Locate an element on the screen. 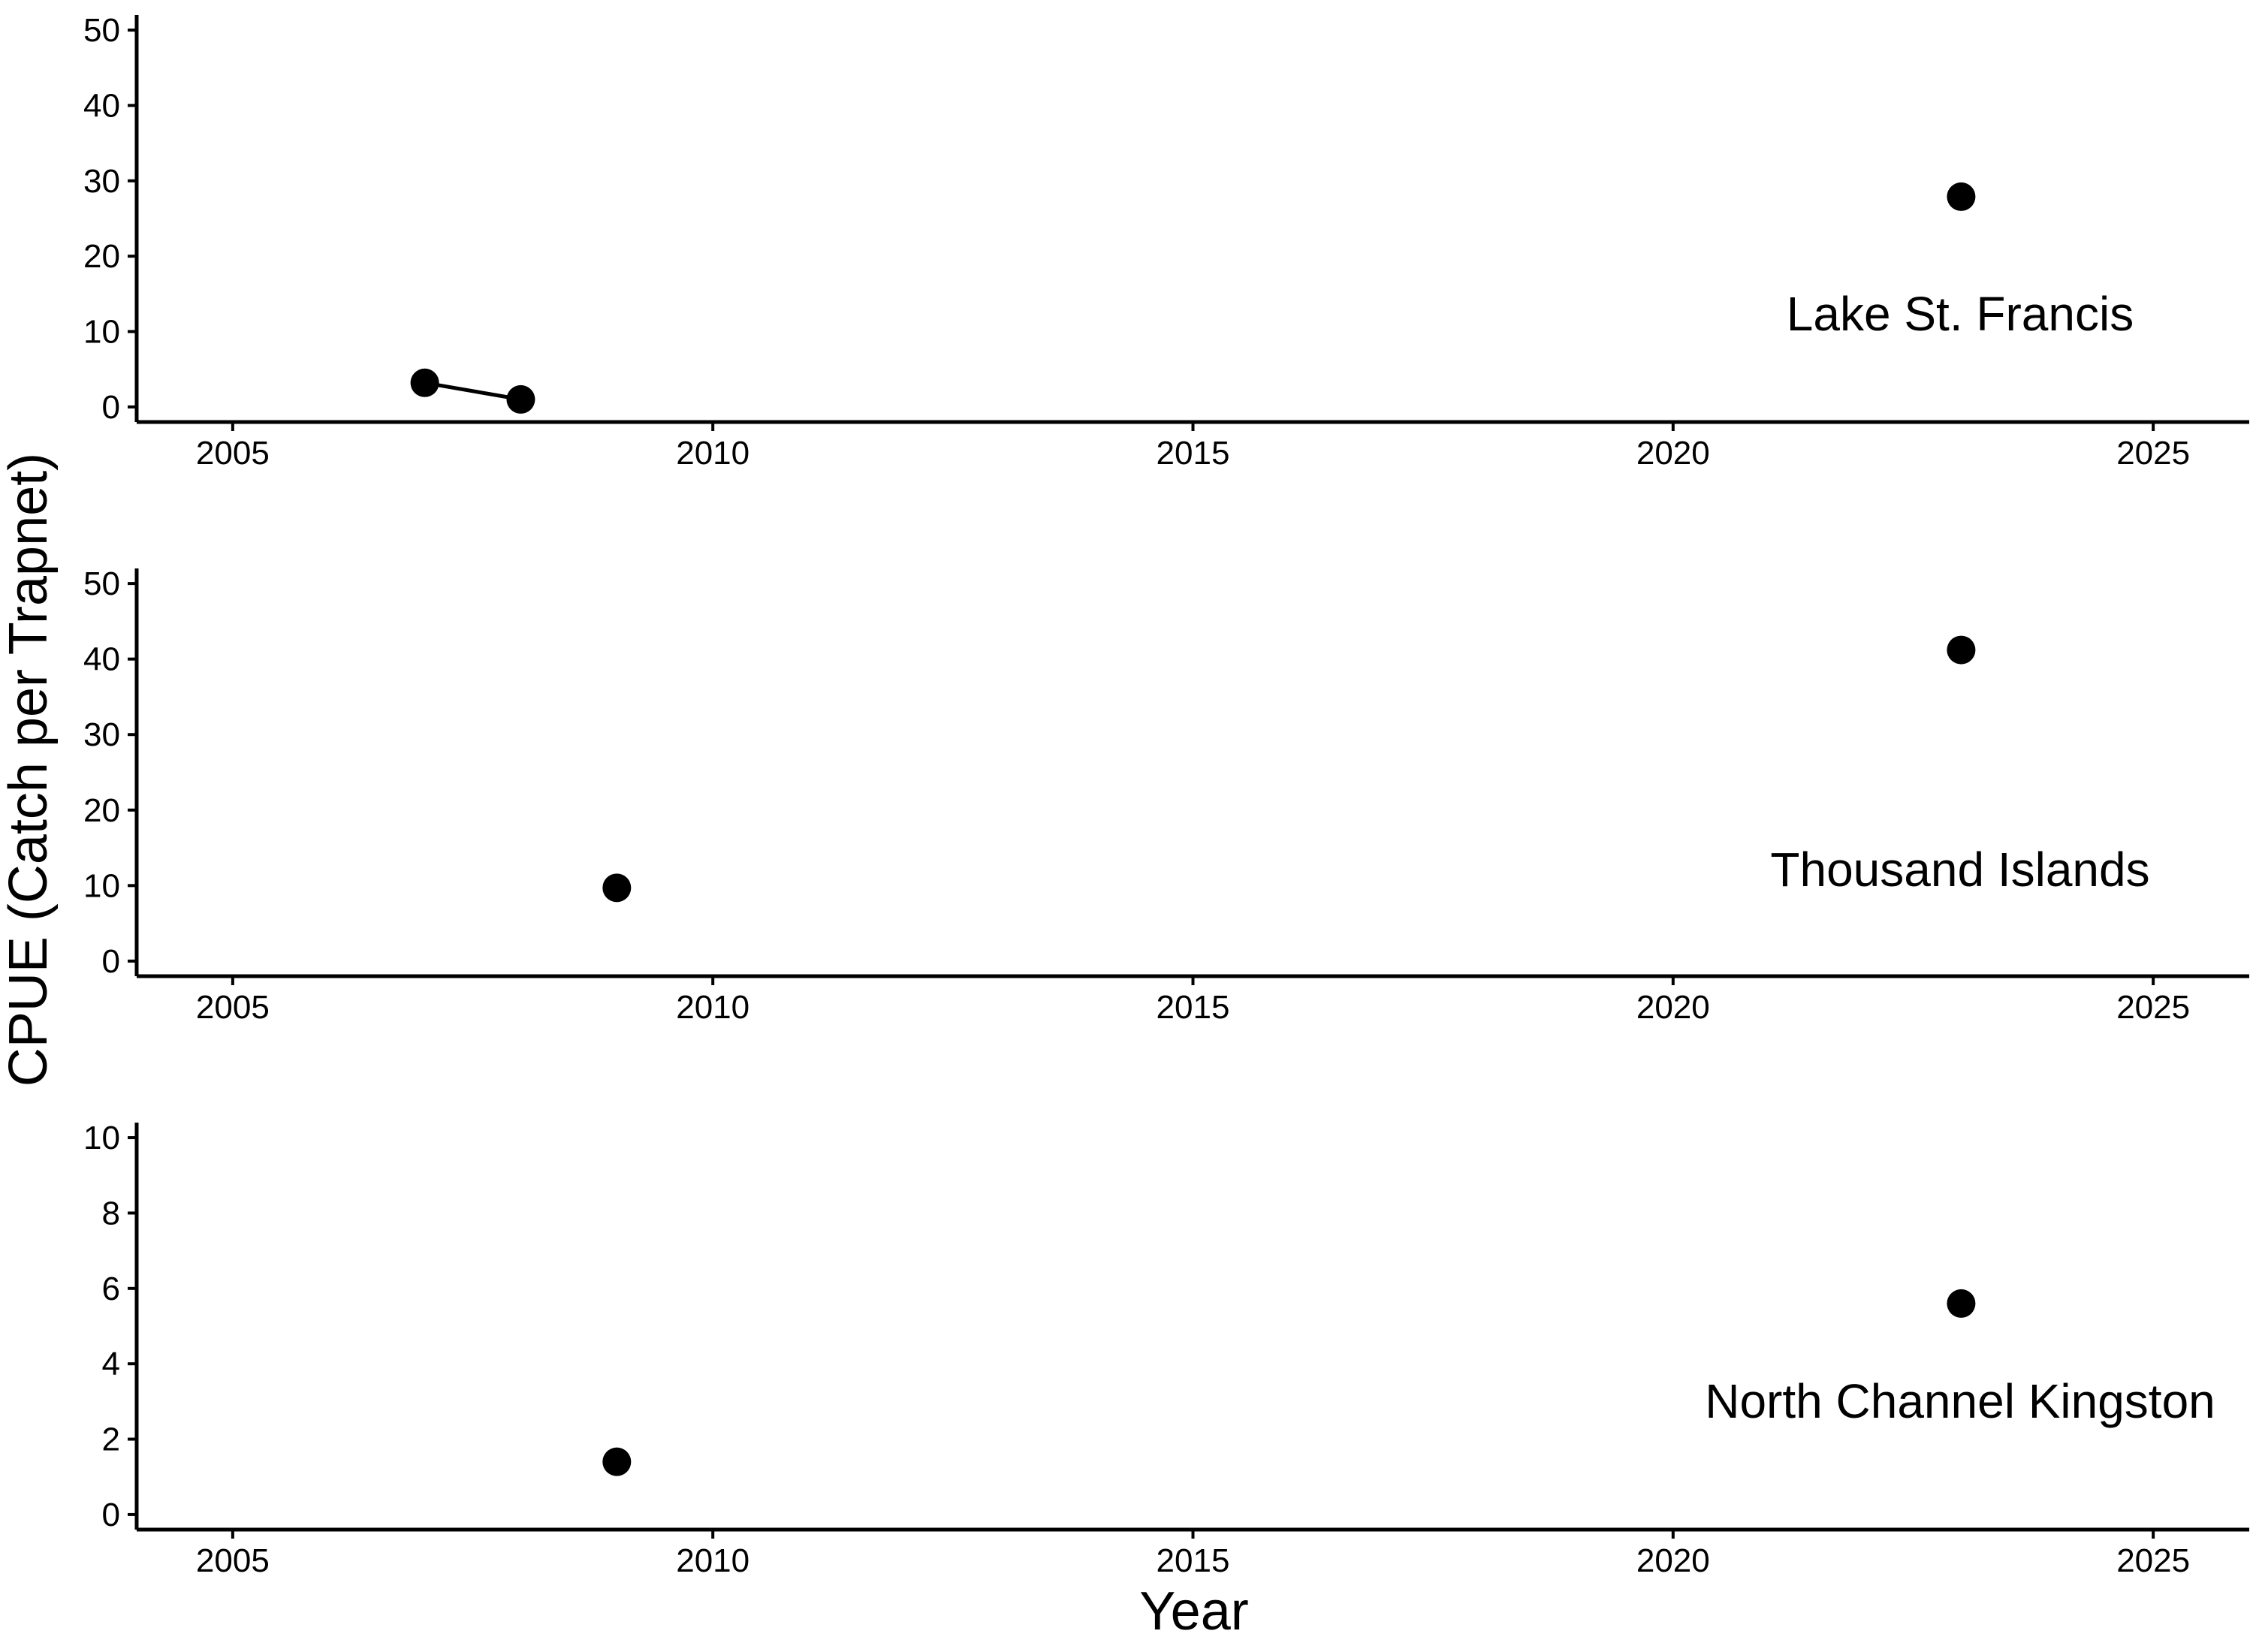 The image size is (2253, 1652). panel-label: Thousand Islands is located at coordinates (1960, 870).